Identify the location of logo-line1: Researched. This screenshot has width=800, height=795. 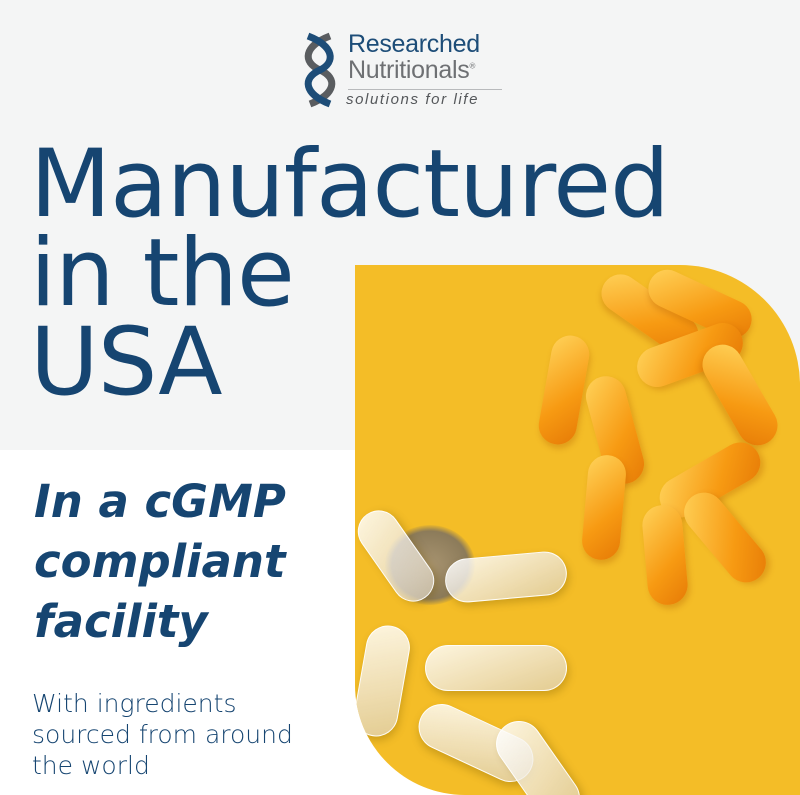
(414, 44).